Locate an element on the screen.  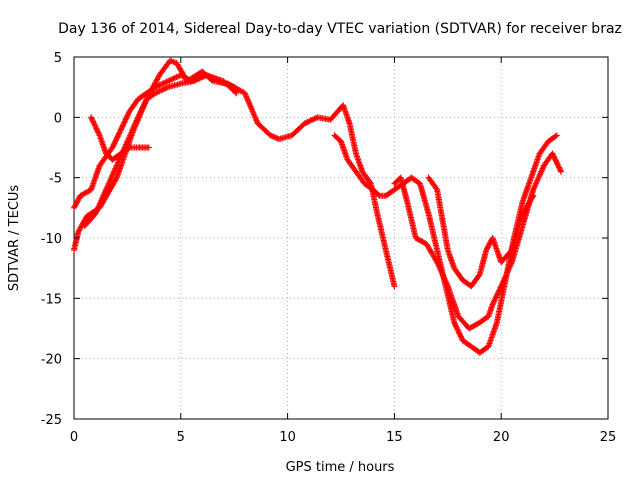
series-track is located at coordinates (120, 138).